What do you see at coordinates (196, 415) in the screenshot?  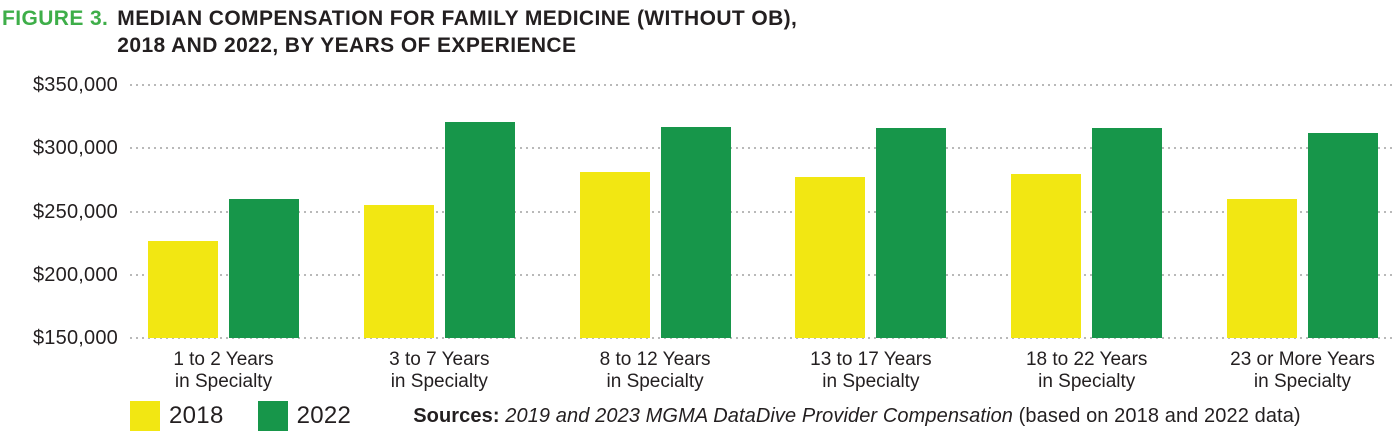 I see `legend-label: 2018` at bounding box center [196, 415].